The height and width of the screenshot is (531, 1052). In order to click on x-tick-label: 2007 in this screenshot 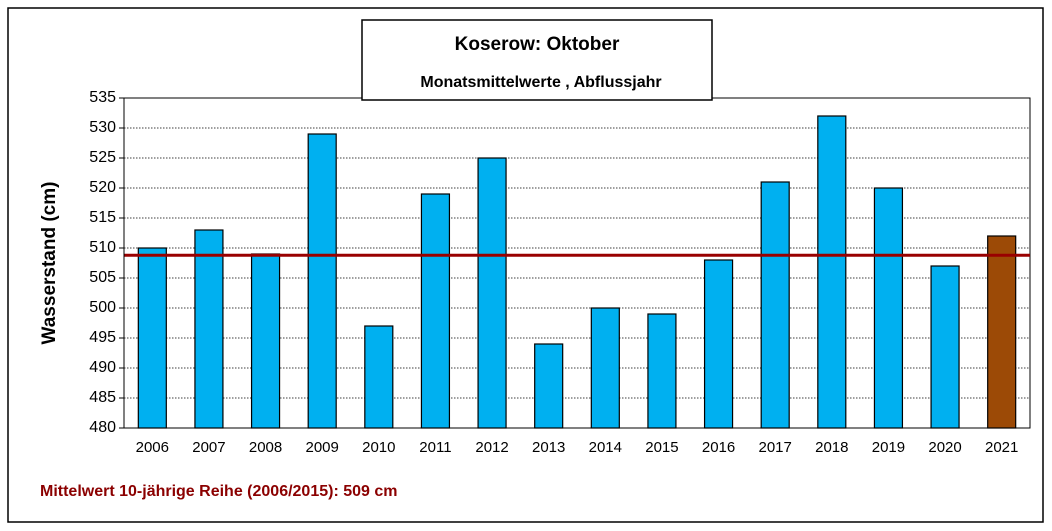, I will do `click(208, 447)`.